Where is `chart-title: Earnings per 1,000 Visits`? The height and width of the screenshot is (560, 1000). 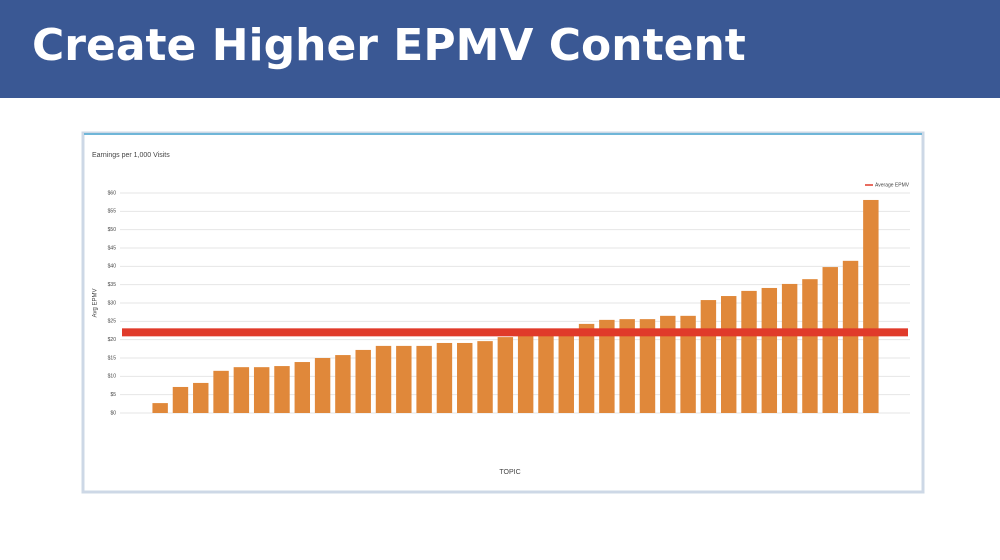
chart-title: Earnings per 1,000 Visits is located at coordinates (131, 155).